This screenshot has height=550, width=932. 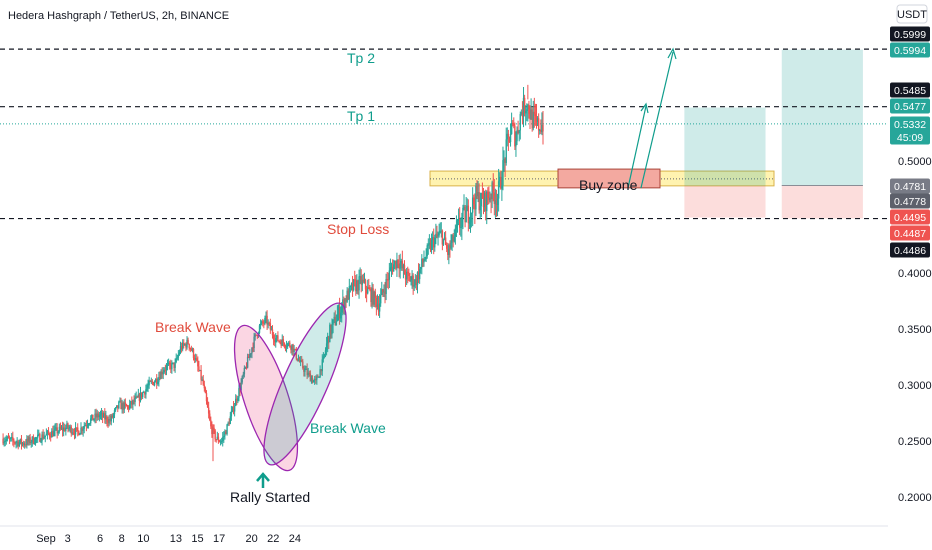 What do you see at coordinates (305, 384) in the screenshot?
I see `break-wave-ellipse-green` at bounding box center [305, 384].